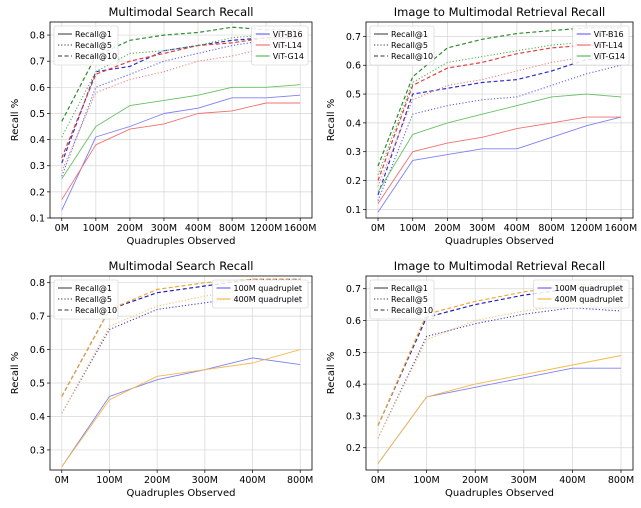  What do you see at coordinates (268, 288) in the screenshot?
I see `legend-label: 100M quadruplet` at bounding box center [268, 288].